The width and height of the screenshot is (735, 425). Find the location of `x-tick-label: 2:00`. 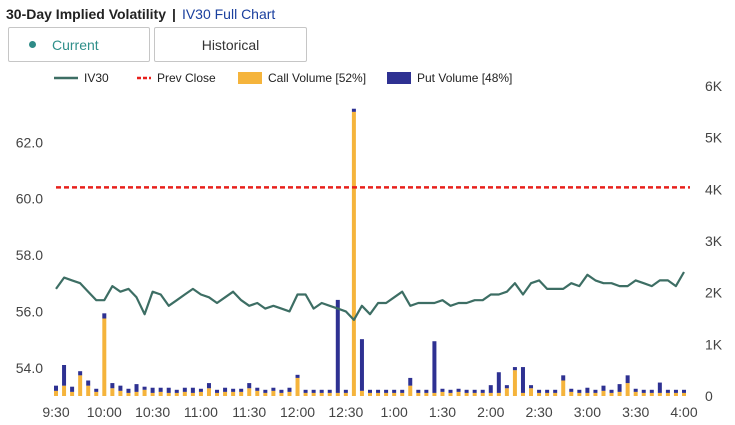

x-tick-label: 2:00 is located at coordinates (490, 412).